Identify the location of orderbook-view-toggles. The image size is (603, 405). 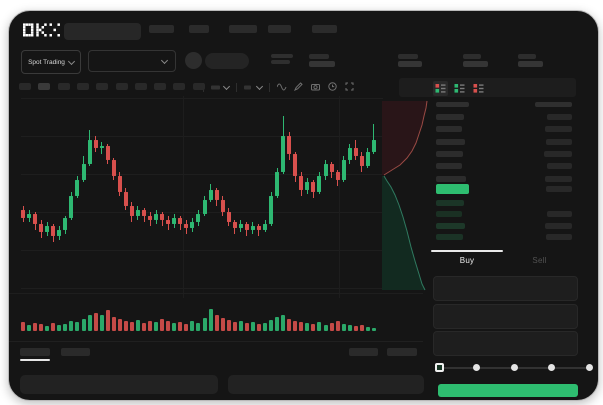
(459, 88).